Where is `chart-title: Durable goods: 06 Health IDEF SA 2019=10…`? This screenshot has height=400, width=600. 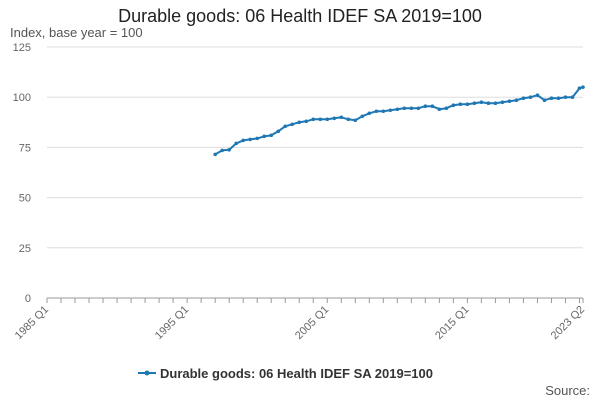 chart-title: Durable goods: 06 Health IDEF SA 2019=10… is located at coordinates (300, 16).